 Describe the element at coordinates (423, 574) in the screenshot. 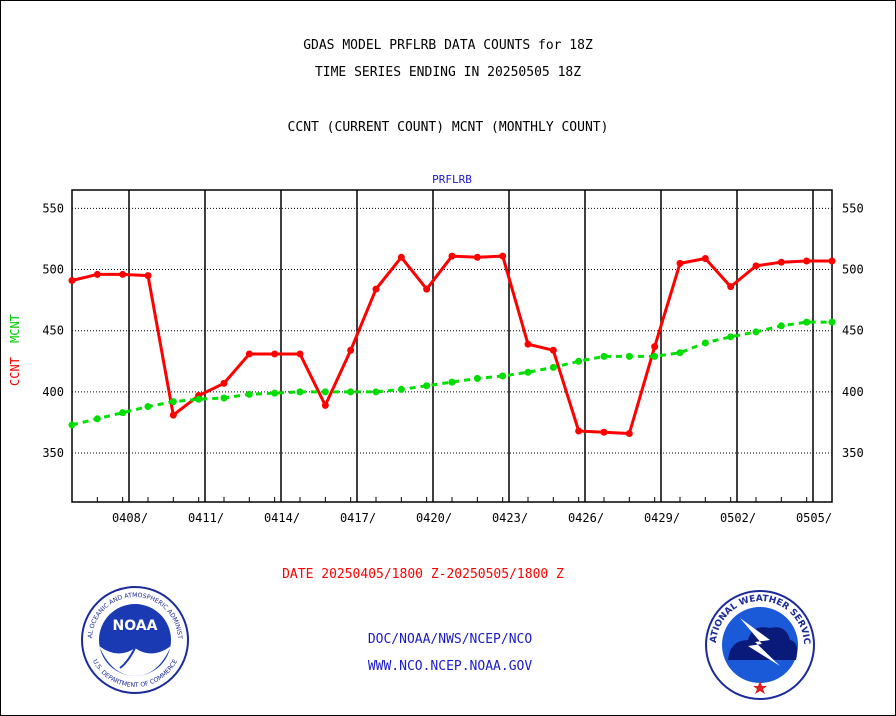

I see `x-axis-label: DATE 20250405/1800 Z-20250505/1800 Z` at that location.